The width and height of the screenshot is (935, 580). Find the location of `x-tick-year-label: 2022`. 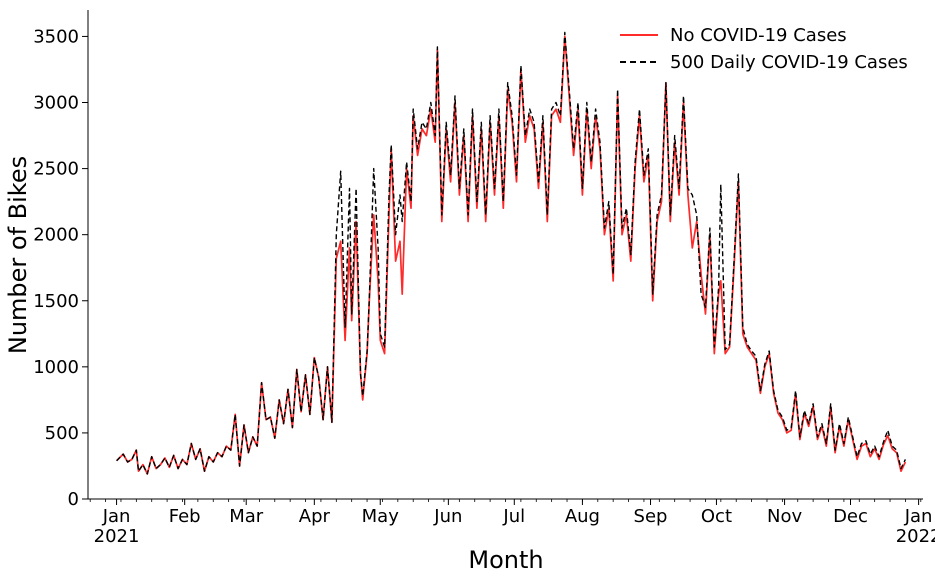

x-tick-year-label: 2022 is located at coordinates (915, 536).